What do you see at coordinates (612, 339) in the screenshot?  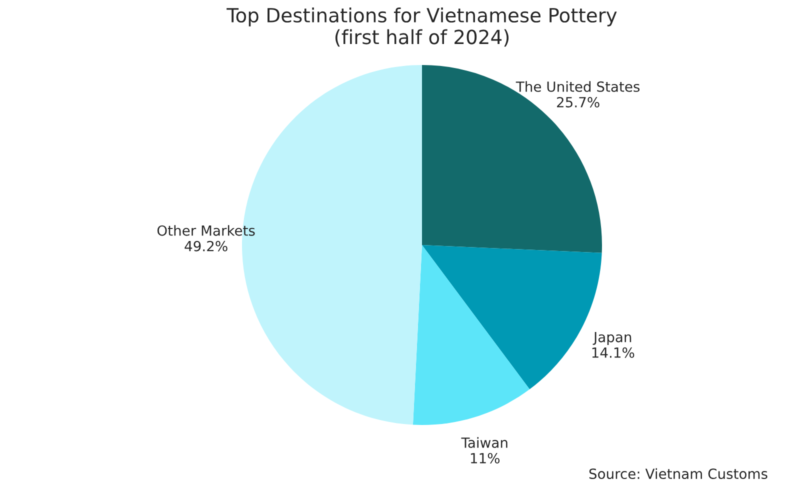 I see `slice-label: Japan` at bounding box center [612, 339].